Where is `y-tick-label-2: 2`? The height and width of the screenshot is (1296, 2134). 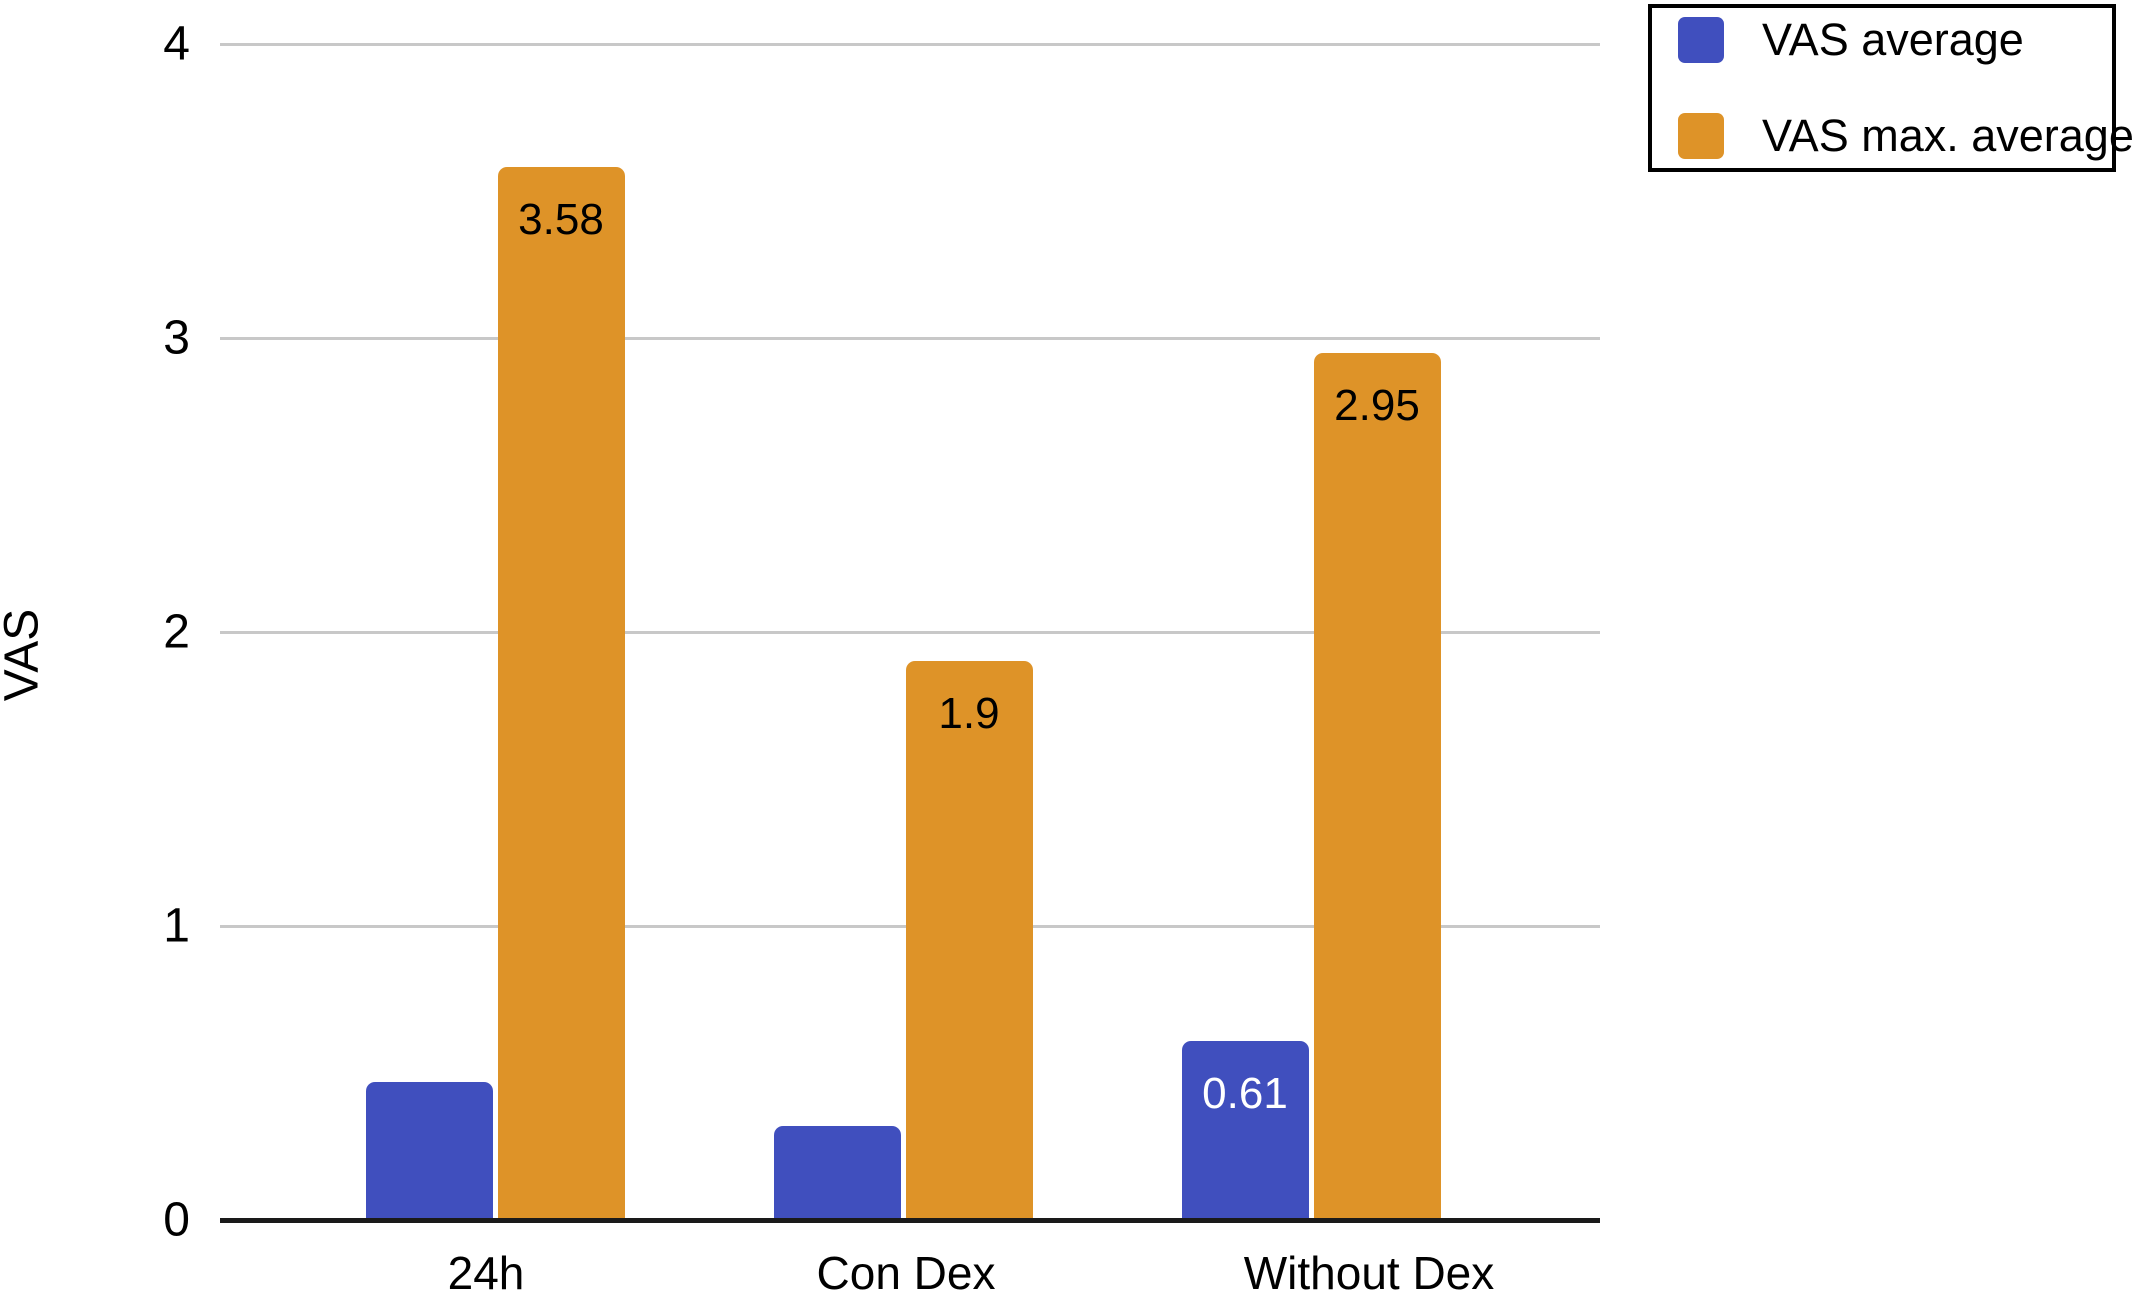 y-tick-label-2: 2 is located at coordinates (176, 632).